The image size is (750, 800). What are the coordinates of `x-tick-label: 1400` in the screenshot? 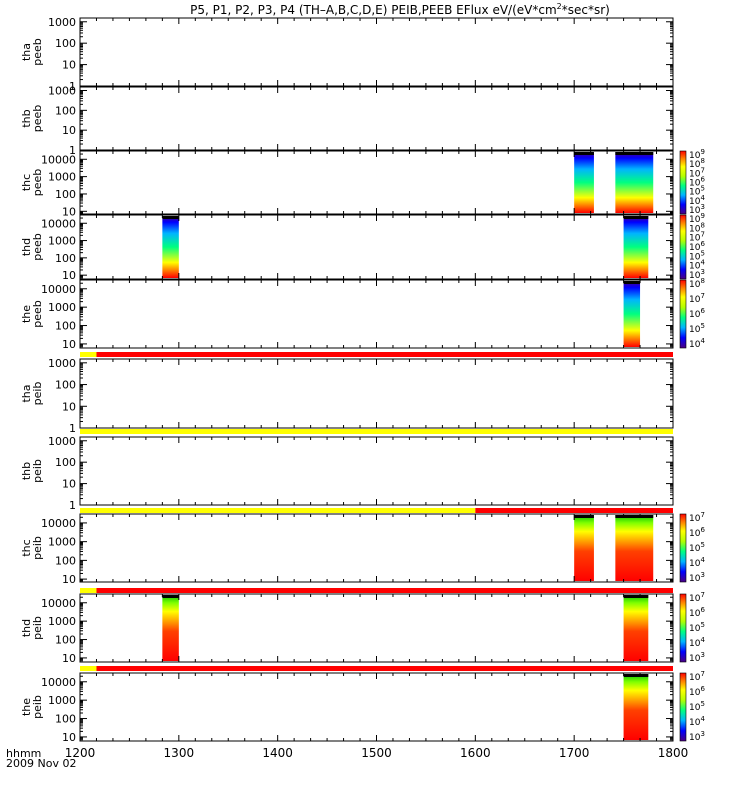 It's located at (277, 753).